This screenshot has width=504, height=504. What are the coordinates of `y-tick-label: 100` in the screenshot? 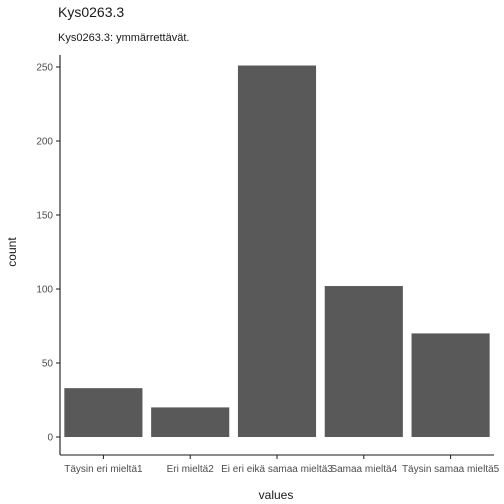 It's located at (44, 290).